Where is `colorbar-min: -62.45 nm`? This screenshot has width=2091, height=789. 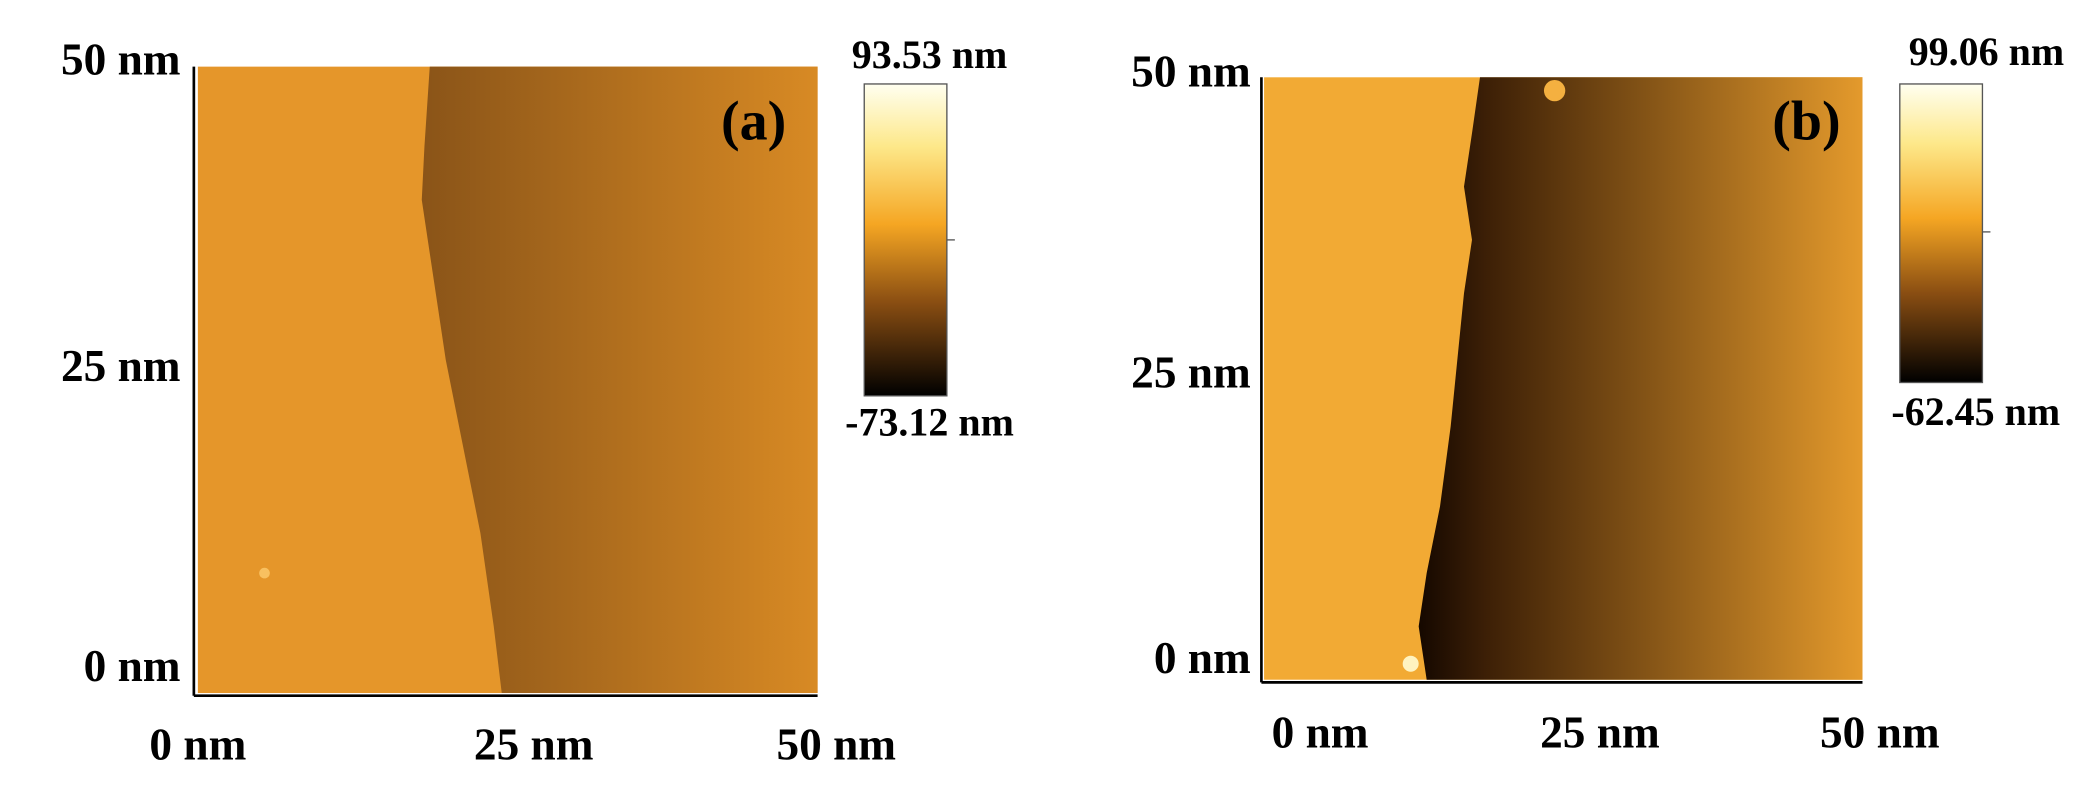 colorbar-min: -62.45 nm is located at coordinates (1975, 411).